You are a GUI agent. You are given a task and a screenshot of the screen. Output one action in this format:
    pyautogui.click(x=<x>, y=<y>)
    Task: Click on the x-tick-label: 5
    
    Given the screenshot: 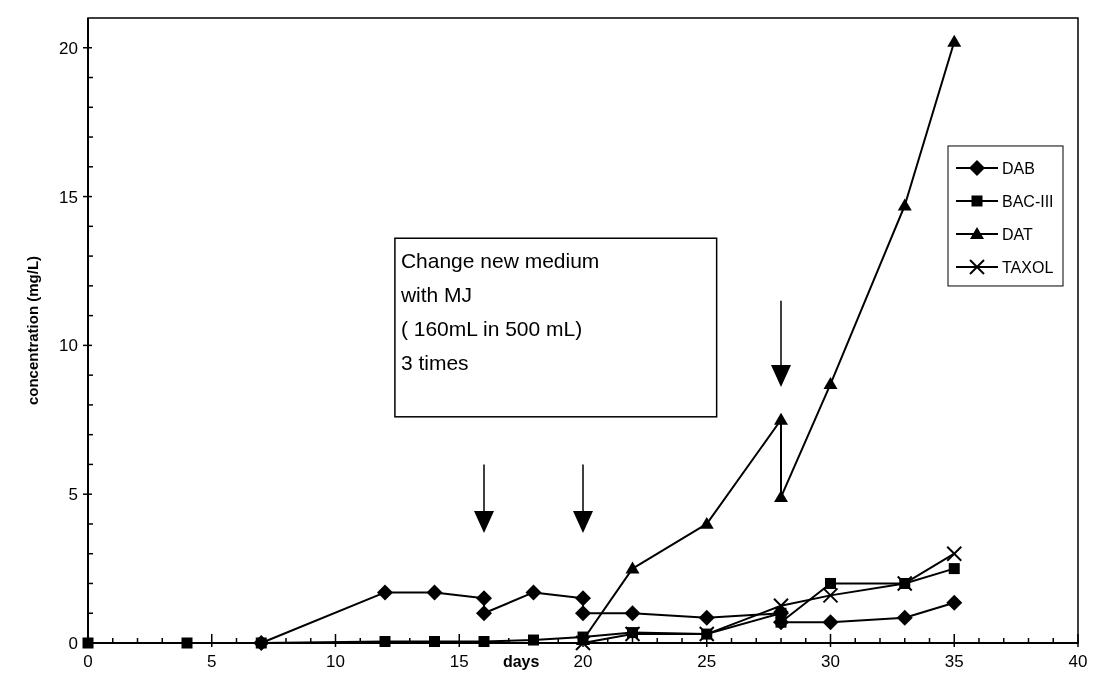 What is the action you would take?
    pyautogui.click(x=212, y=661)
    